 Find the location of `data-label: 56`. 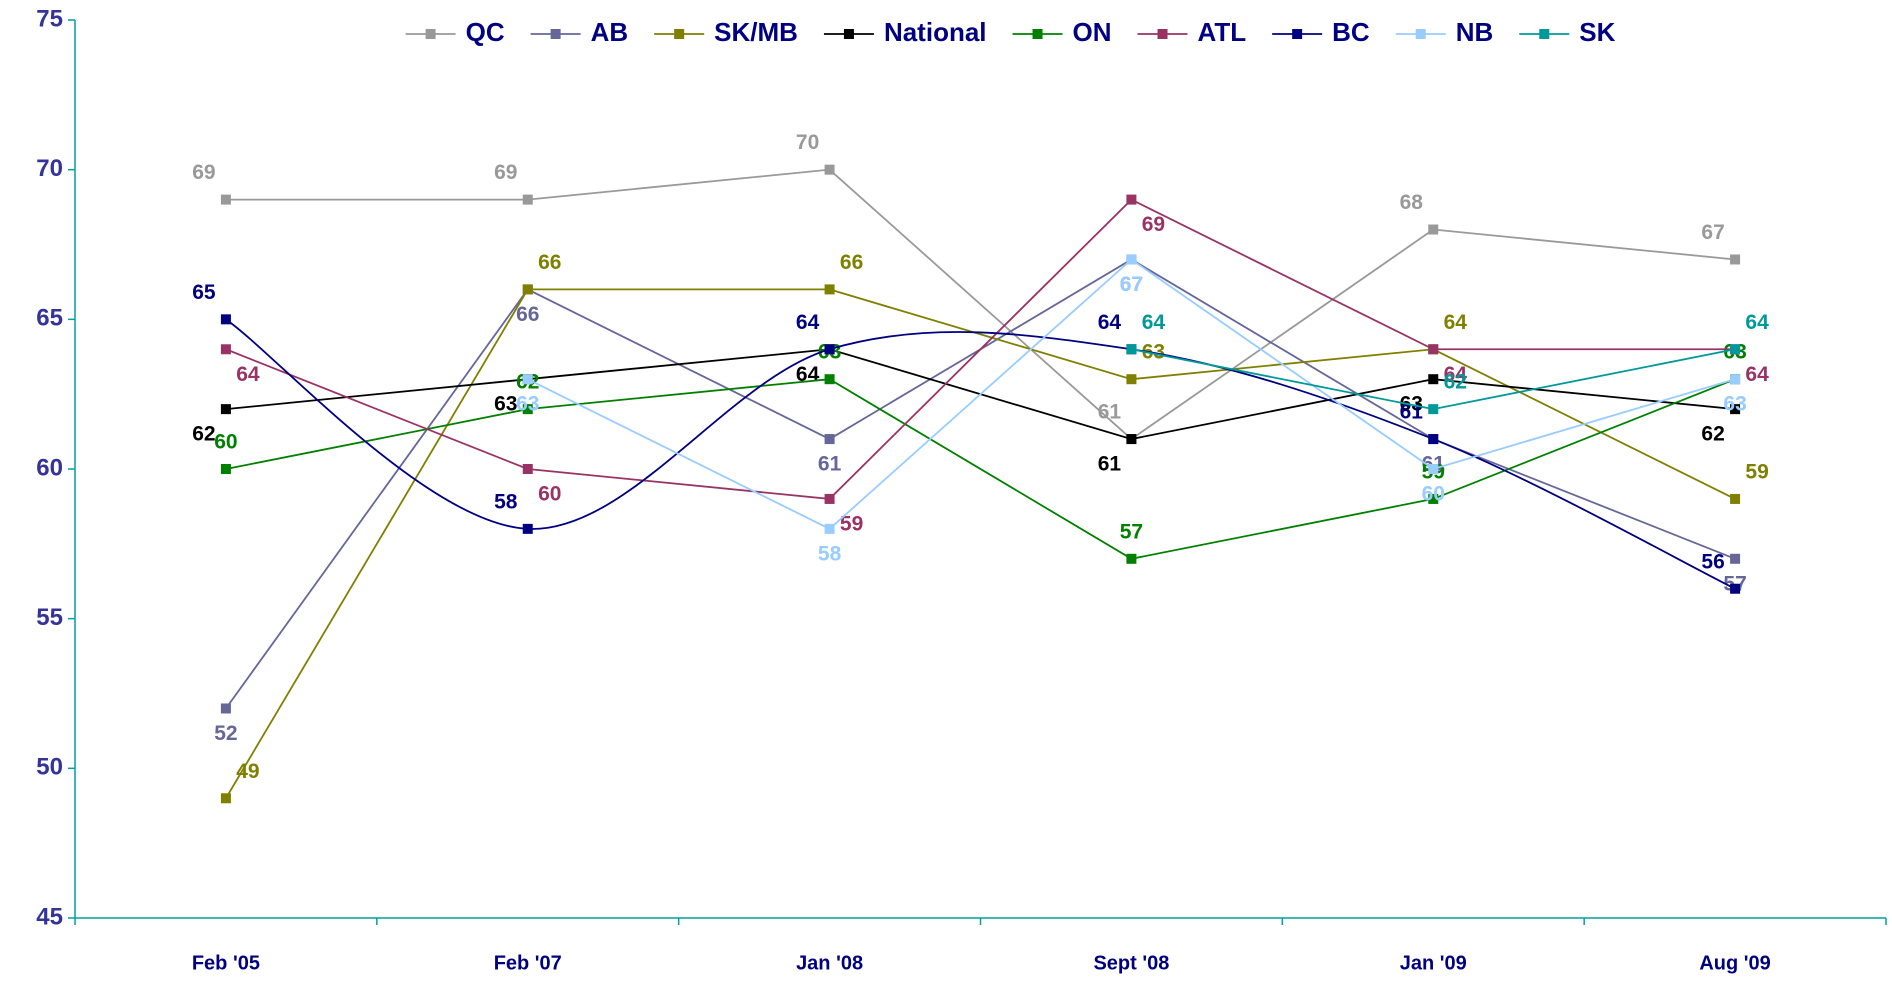

data-label: 56 is located at coordinates (1712, 561).